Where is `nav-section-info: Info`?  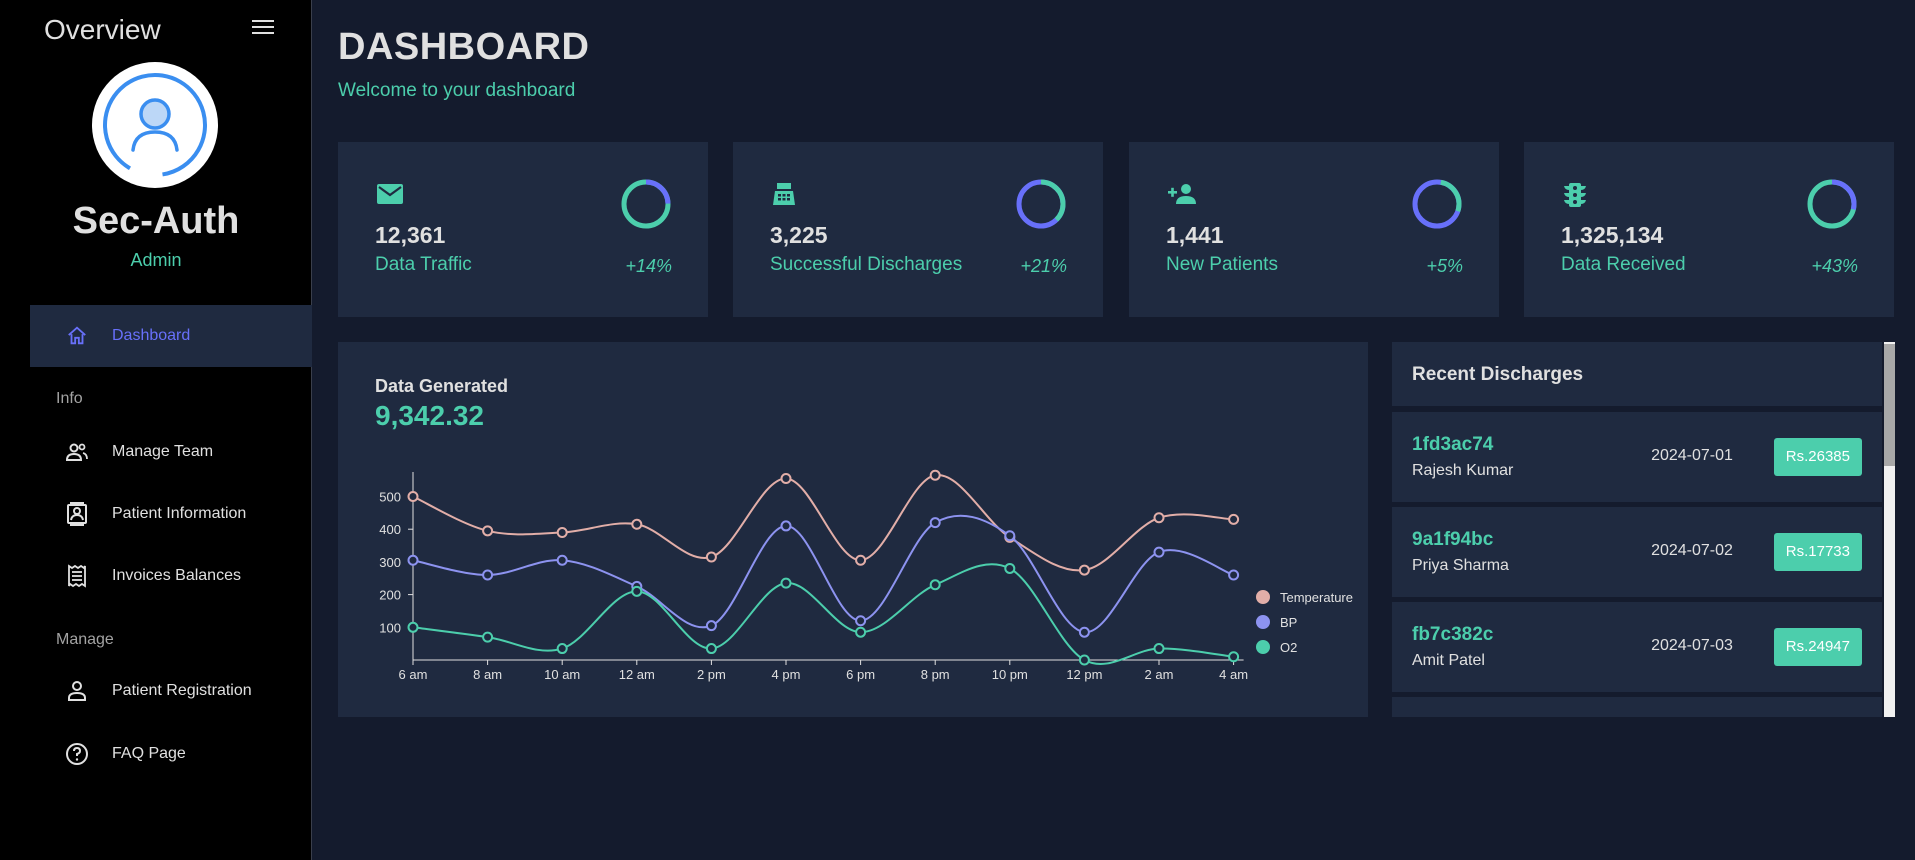
nav-section-info: Info is located at coordinates (69, 398).